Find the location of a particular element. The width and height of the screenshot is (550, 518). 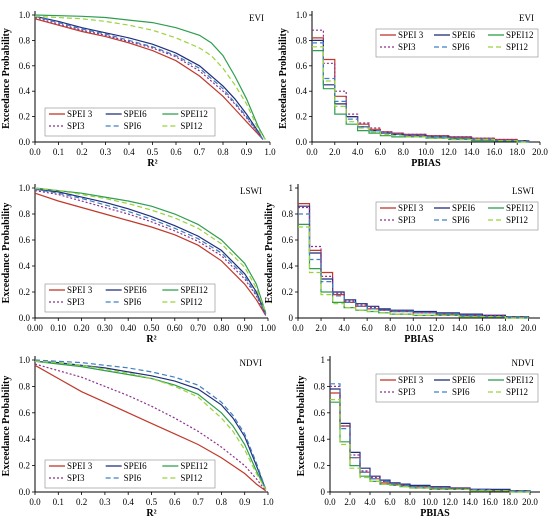

x-tick-label: 0.9 is located at coordinates (245, 502).